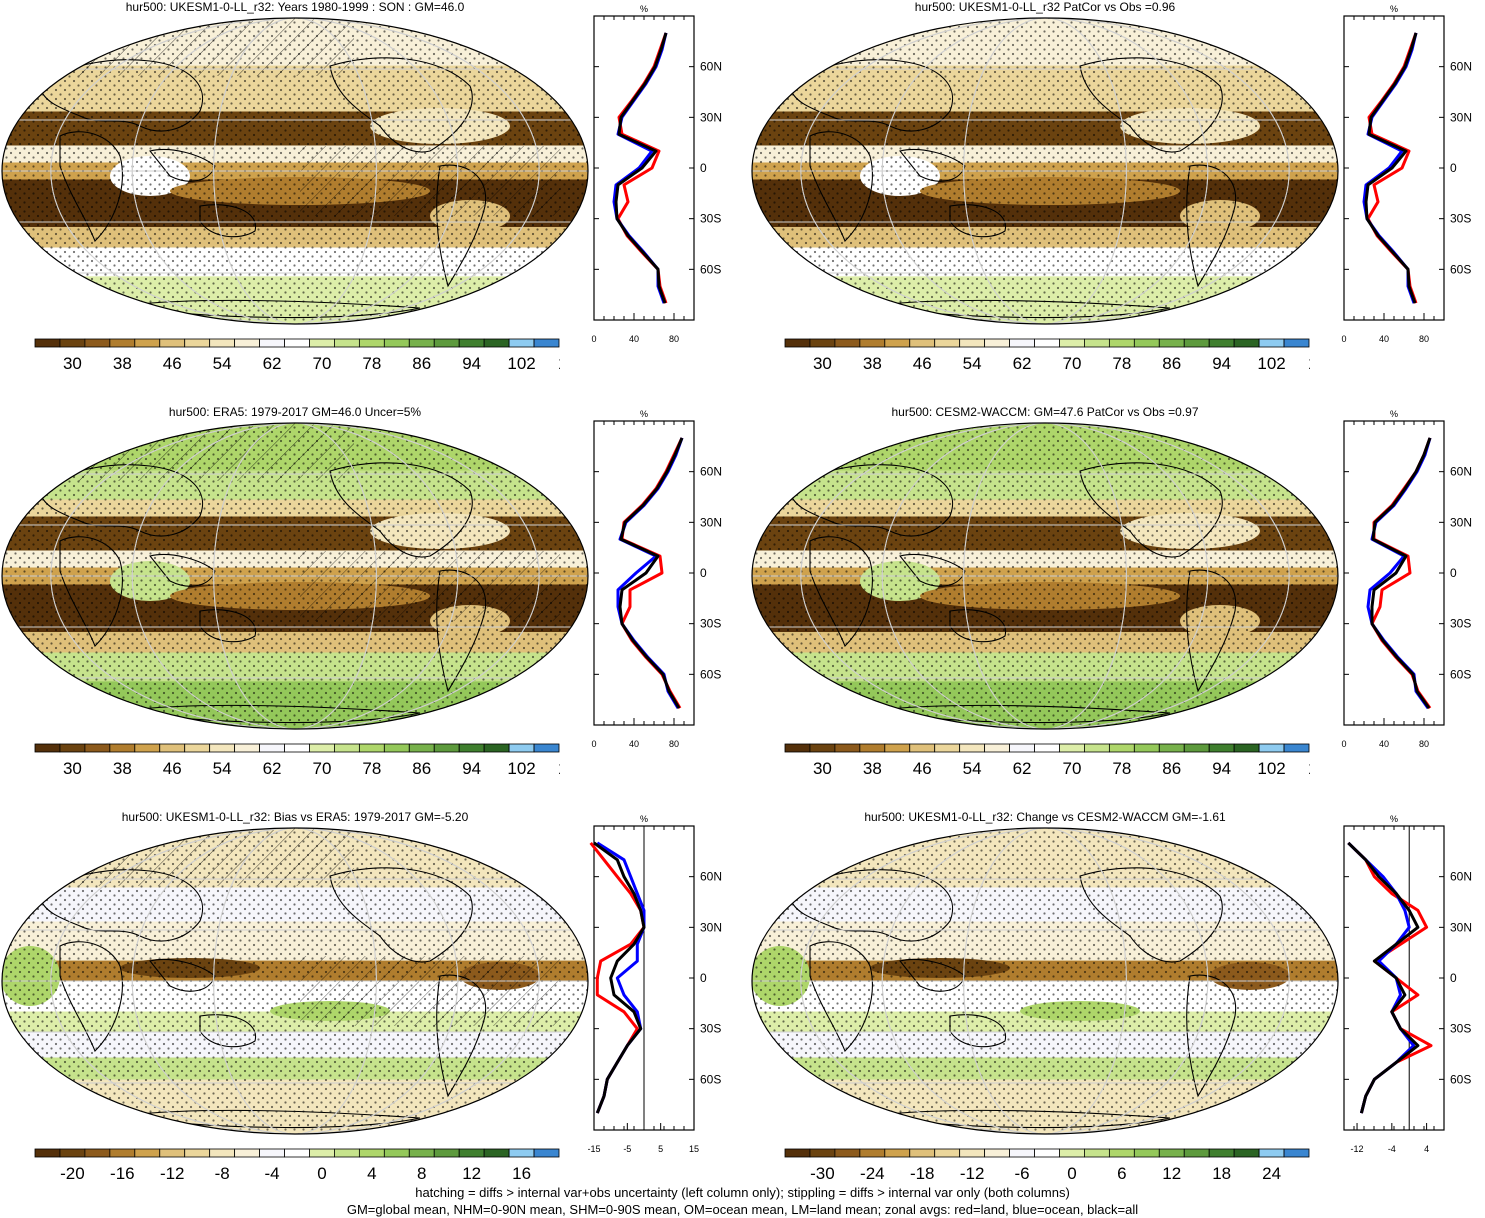  Describe the element at coordinates (634, 339) in the screenshot. I see `x-tick-label: 40` at that location.